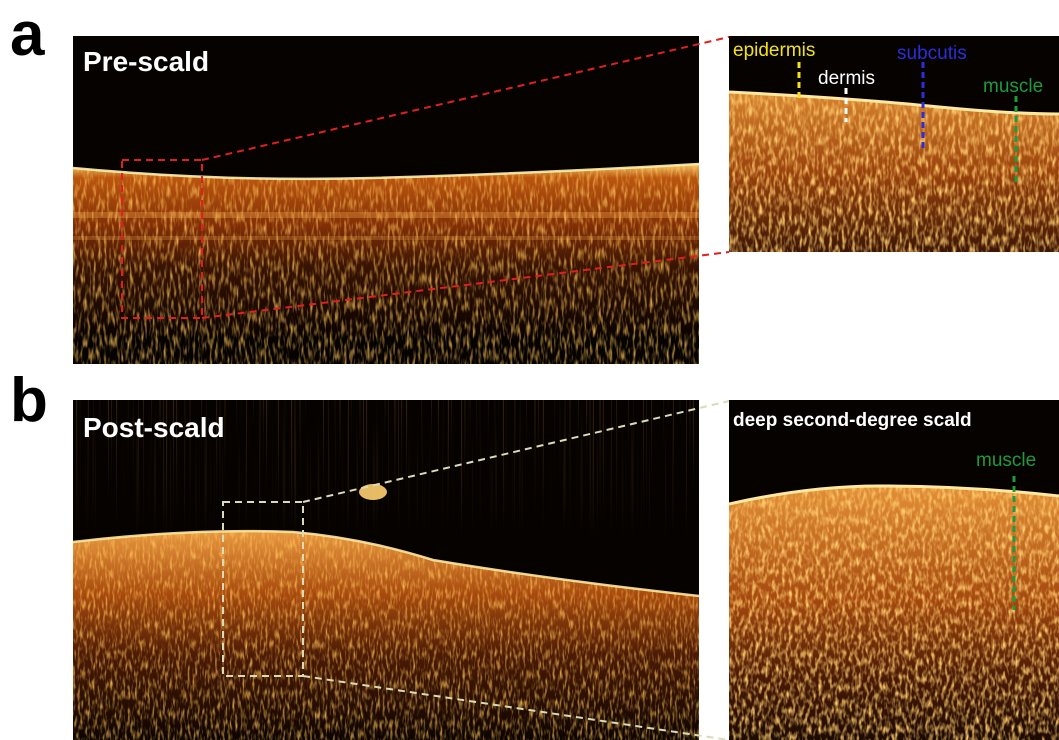 The image size is (1059, 740). I want to click on zoom-b-title: deep second-degree scald, so click(852, 420).